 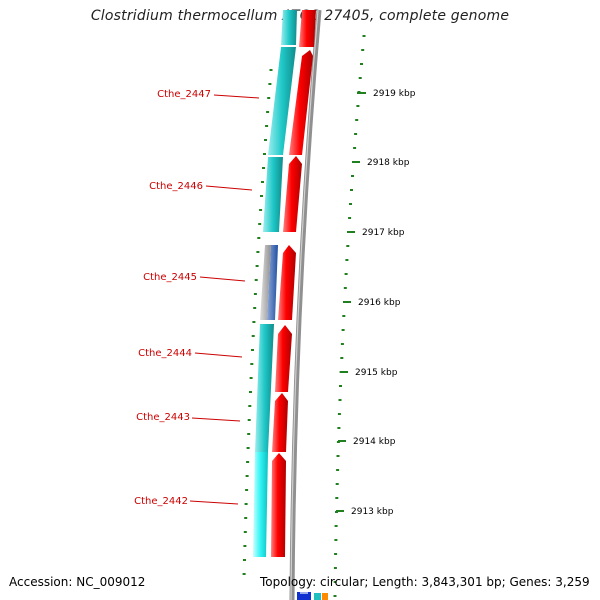 What do you see at coordinates (351, 302) in the screenshot?
I see `ruler-major-ticks` at bounding box center [351, 302].